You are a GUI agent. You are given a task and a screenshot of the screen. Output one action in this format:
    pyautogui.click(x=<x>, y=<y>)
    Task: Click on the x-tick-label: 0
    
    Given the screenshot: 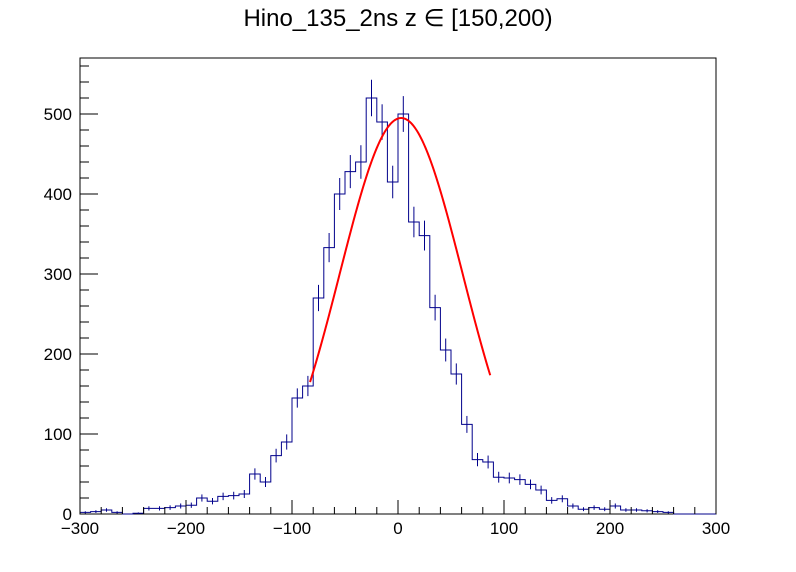 What is the action you would take?
    pyautogui.click(x=397, y=528)
    